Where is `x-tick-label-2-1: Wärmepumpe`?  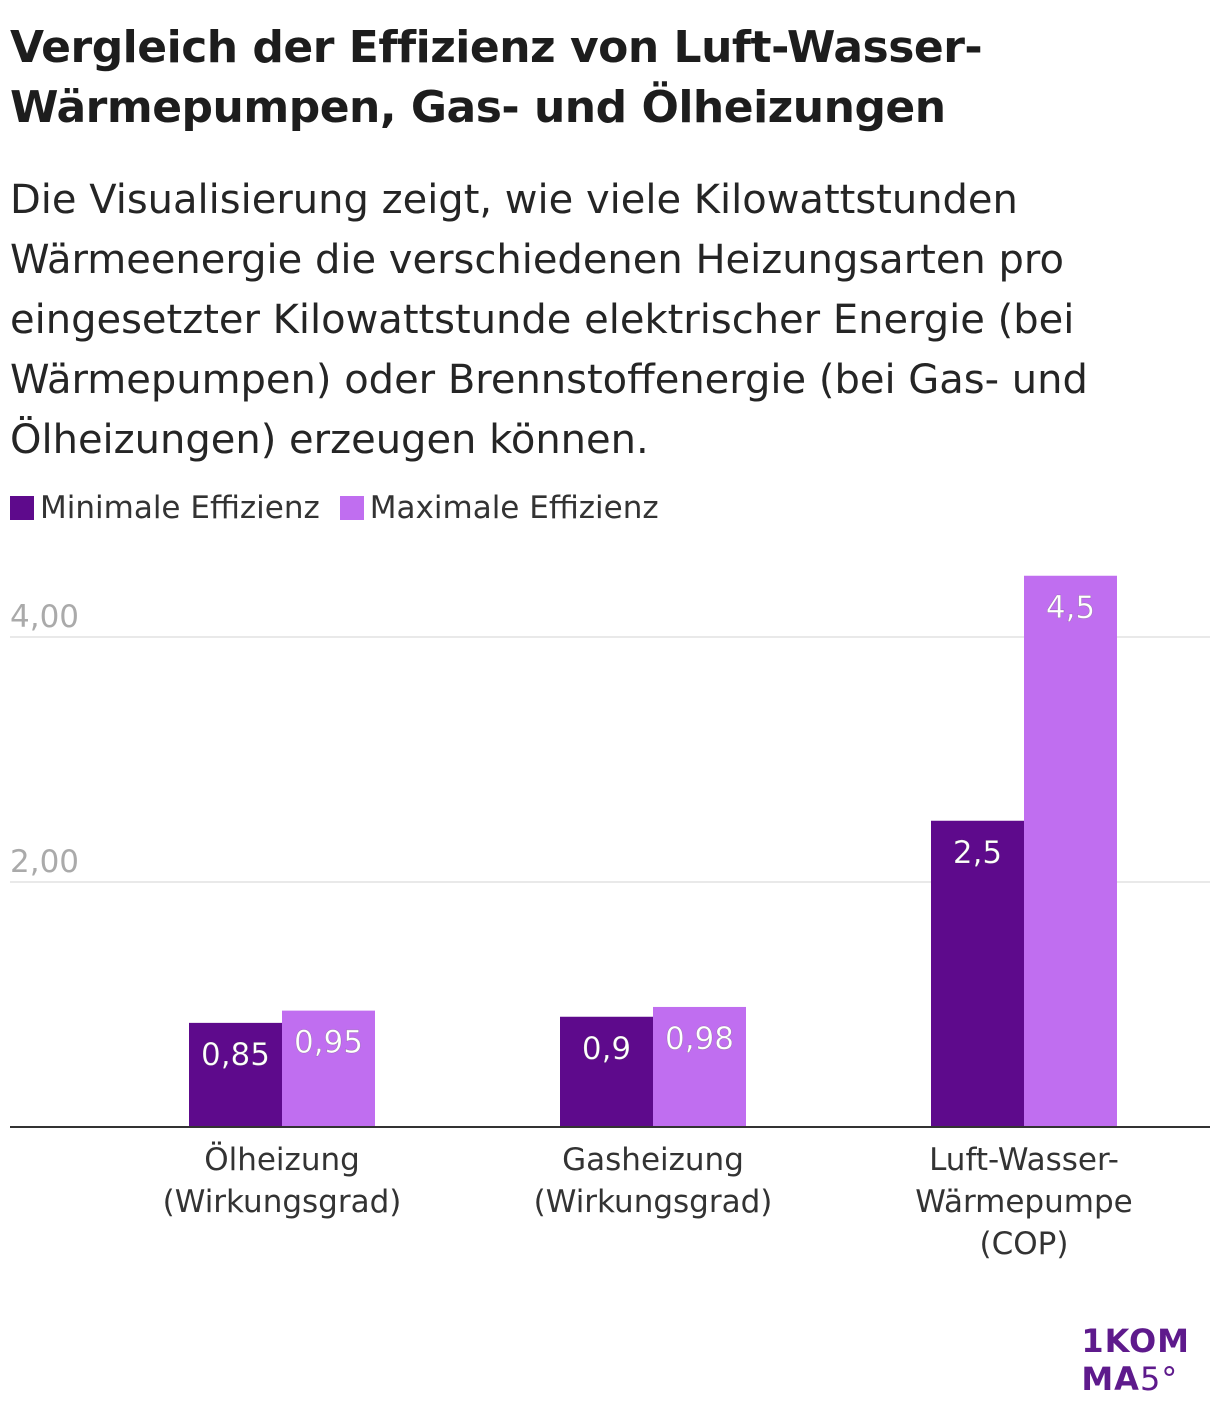 x-tick-label-2-1: Wärmepumpe is located at coordinates (1023, 1202).